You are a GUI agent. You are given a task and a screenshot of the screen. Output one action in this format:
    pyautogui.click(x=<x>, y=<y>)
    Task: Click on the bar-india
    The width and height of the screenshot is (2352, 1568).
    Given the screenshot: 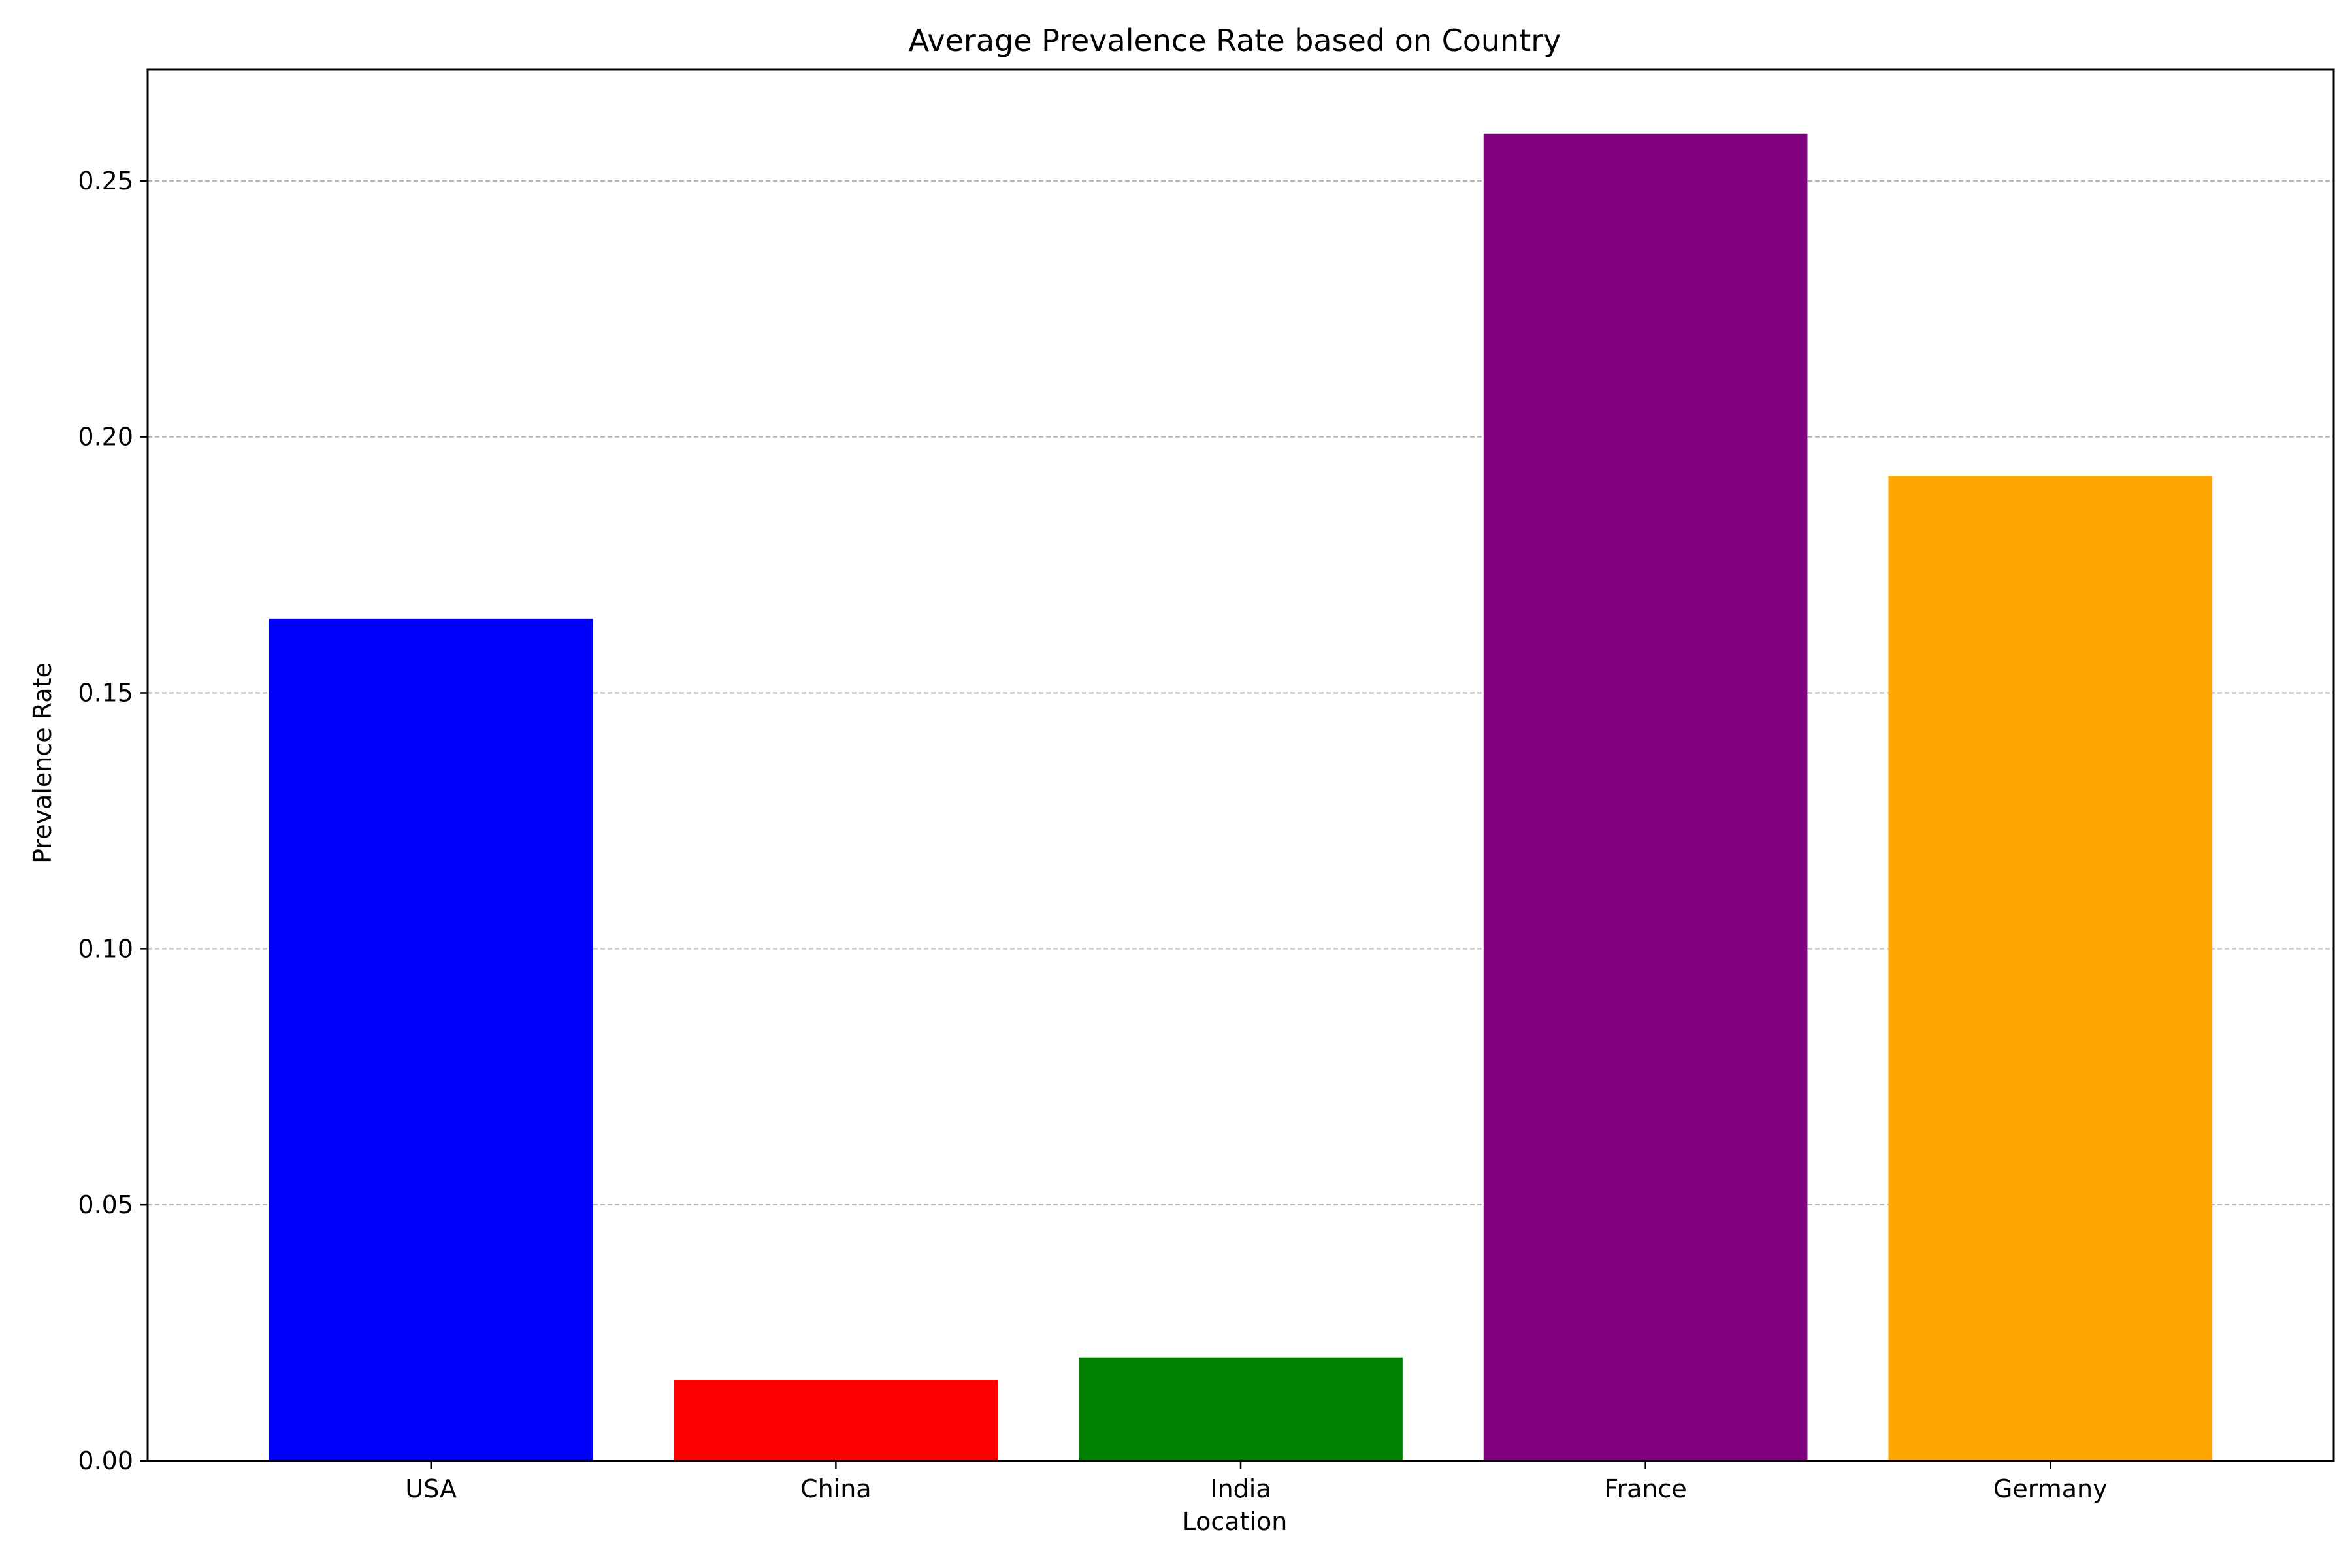 What is the action you would take?
    pyautogui.click(x=1241, y=1409)
    